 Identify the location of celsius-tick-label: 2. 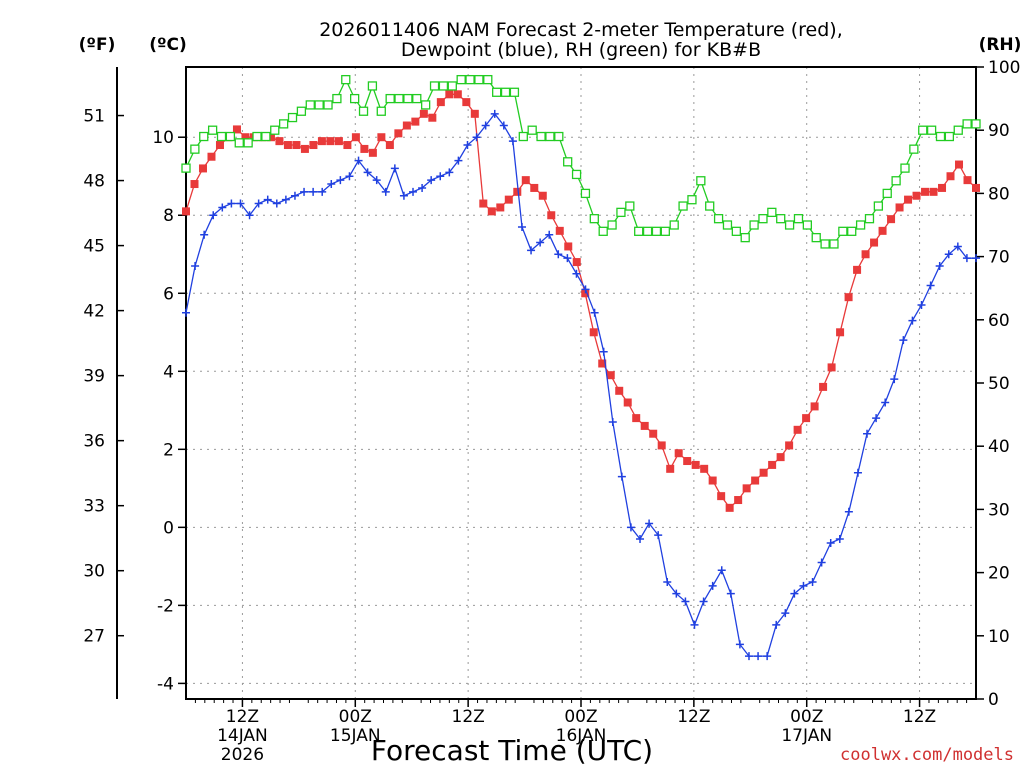
(168, 450).